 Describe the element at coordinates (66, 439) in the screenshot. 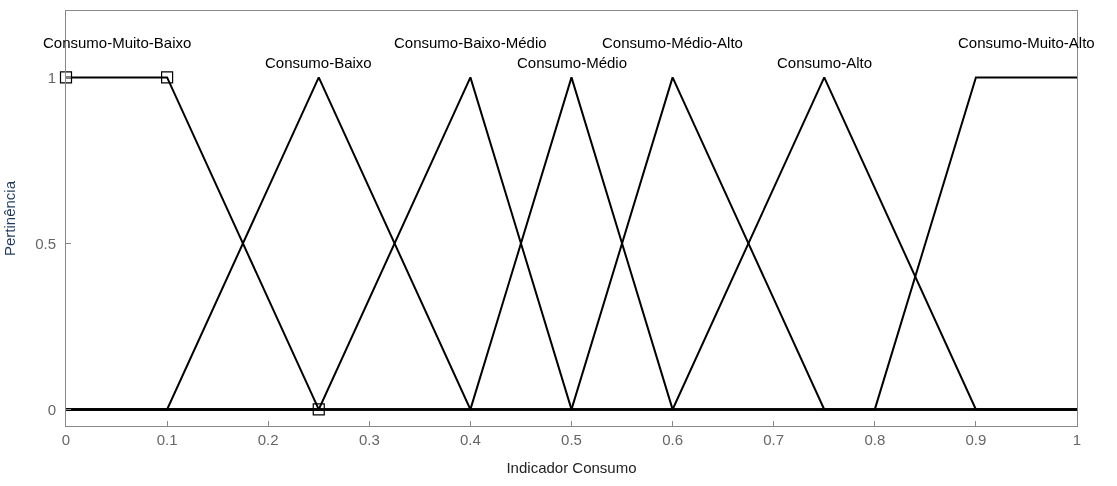

I see `x-tick-label: 0` at that location.